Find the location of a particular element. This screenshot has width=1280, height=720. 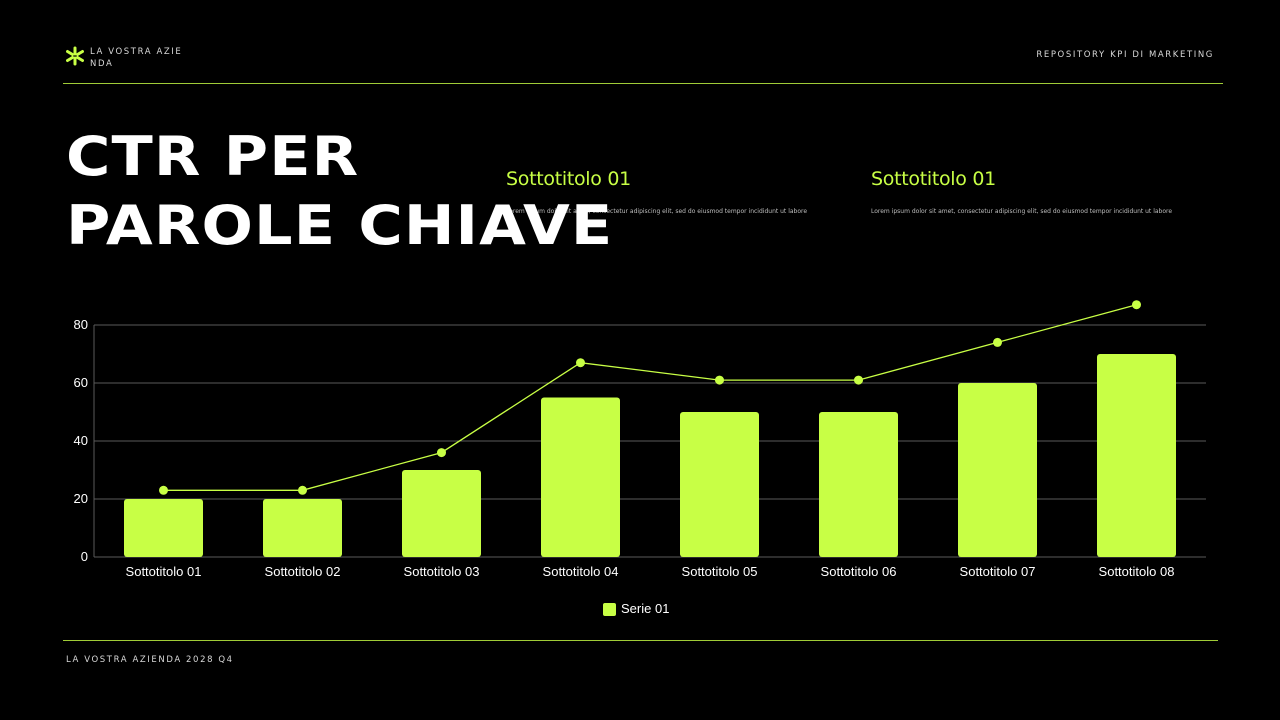

legend-swatch is located at coordinates (609, 609).